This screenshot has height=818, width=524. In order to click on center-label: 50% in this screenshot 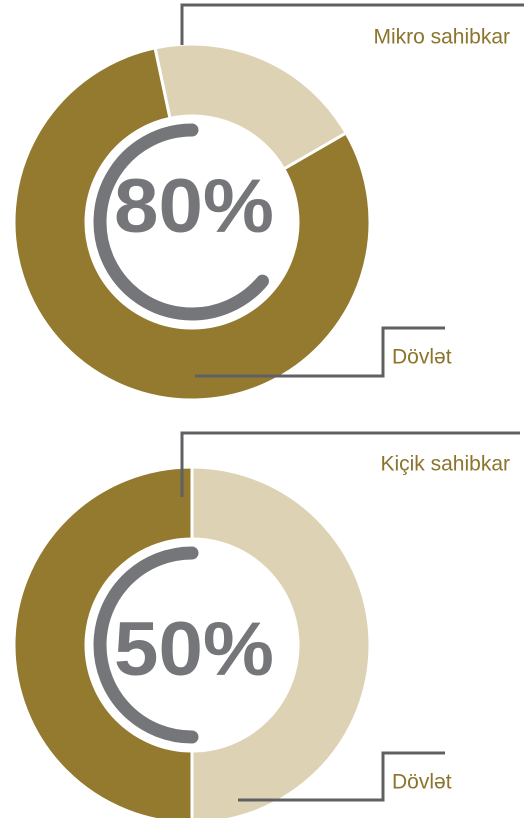, I will do `click(194, 649)`.